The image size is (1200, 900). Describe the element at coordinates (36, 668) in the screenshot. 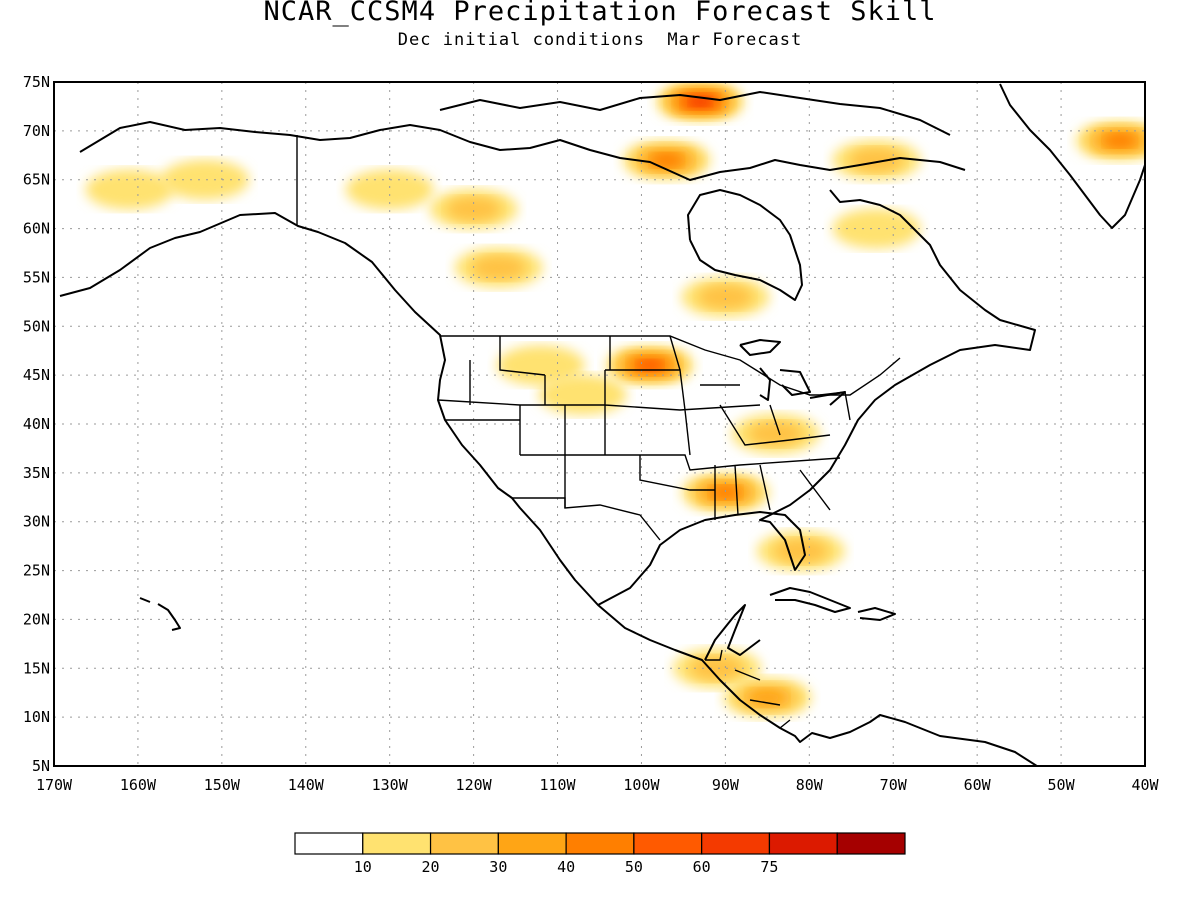

I see `lat-tick-label: 15N` at that location.